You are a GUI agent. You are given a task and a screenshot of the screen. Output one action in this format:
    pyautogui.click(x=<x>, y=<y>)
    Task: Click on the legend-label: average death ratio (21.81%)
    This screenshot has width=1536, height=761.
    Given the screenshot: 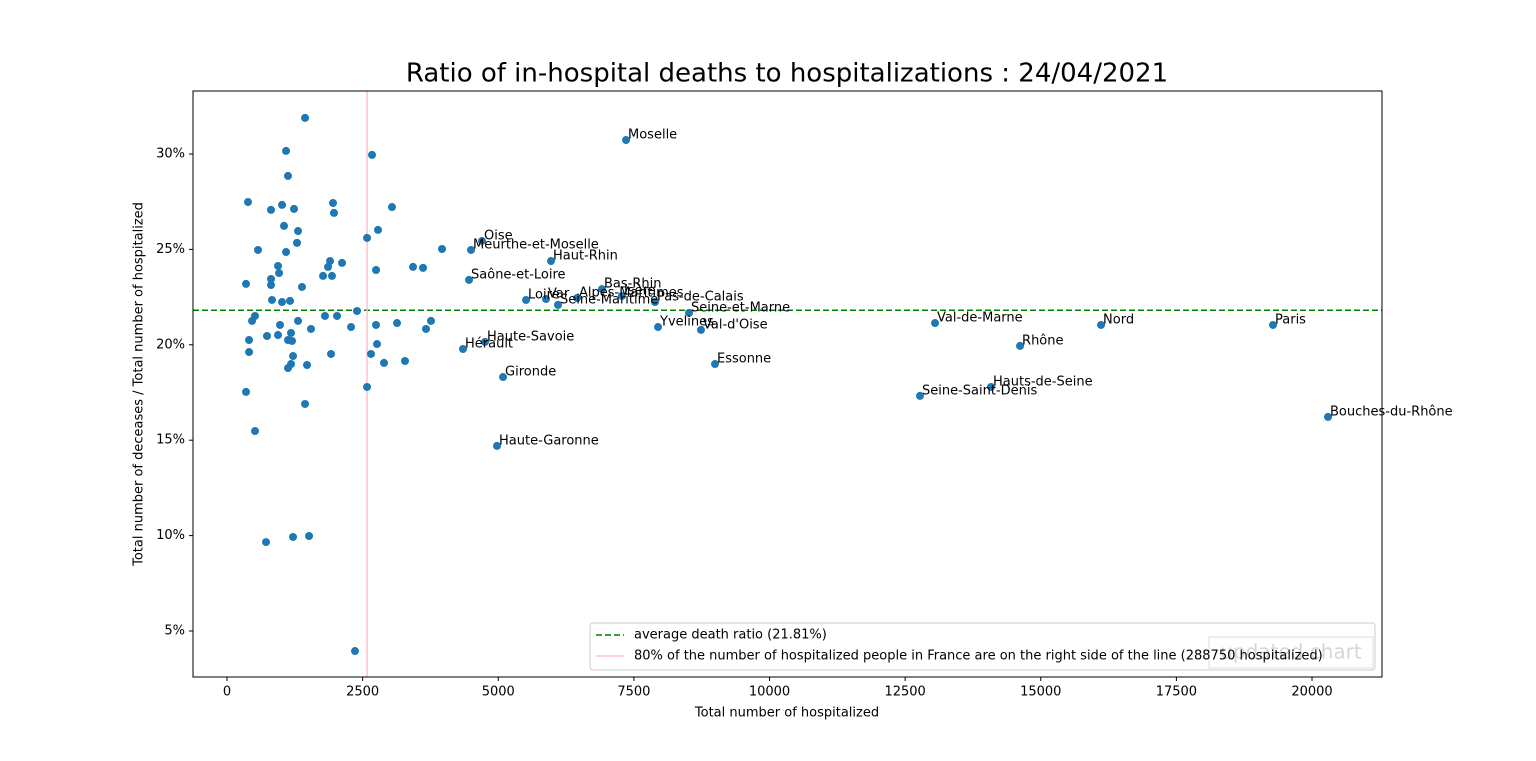 What is the action you would take?
    pyautogui.click(x=730, y=635)
    